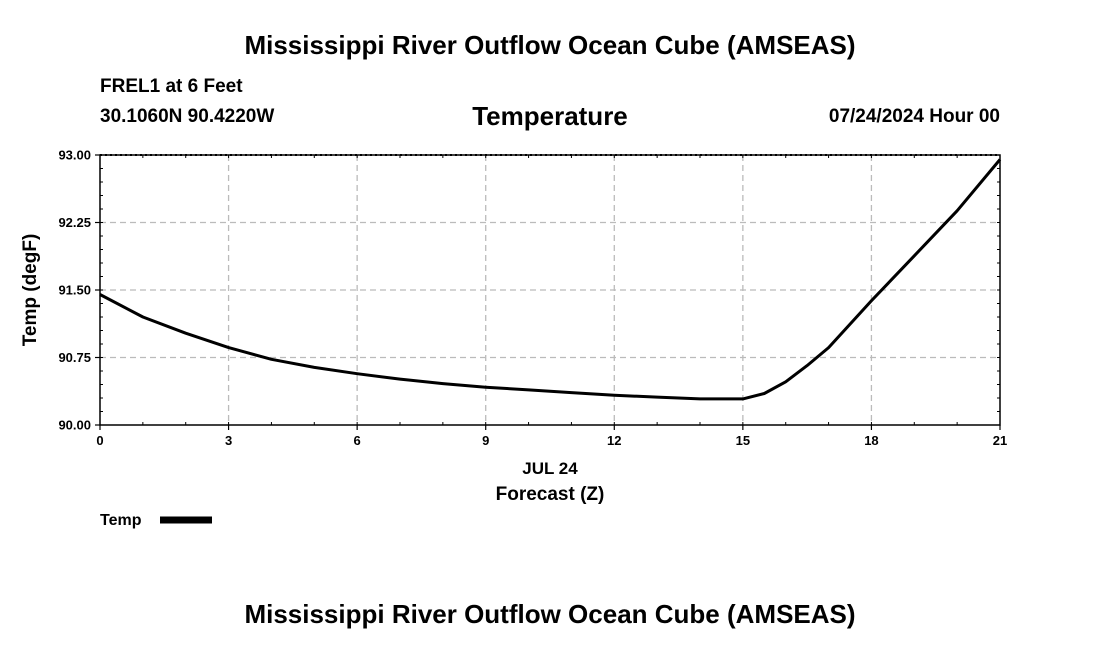 The image size is (1100, 650). Describe the element at coordinates (743, 440) in the screenshot. I see `x-tick-label: 15` at that location.